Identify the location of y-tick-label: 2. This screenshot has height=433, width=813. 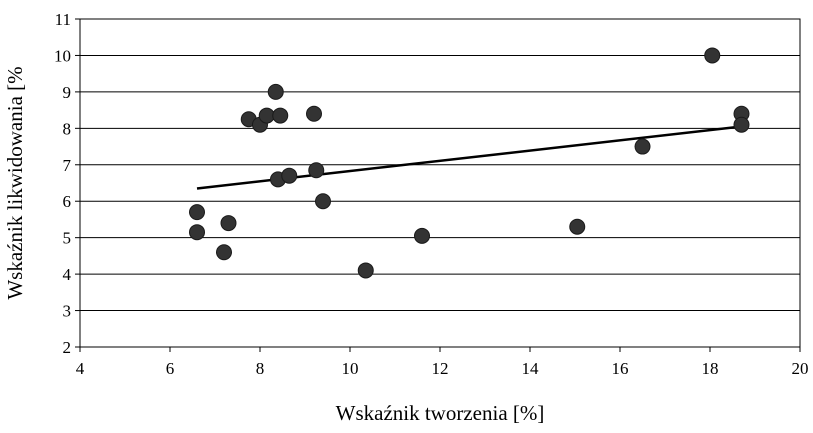
(67, 347).